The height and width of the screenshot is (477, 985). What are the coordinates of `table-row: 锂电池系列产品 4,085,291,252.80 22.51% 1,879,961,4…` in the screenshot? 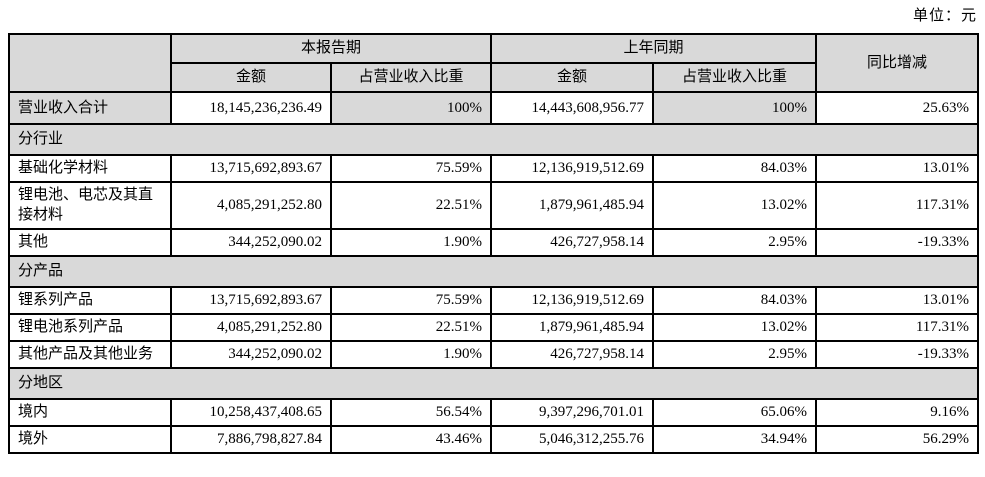 It's located at (494, 327).